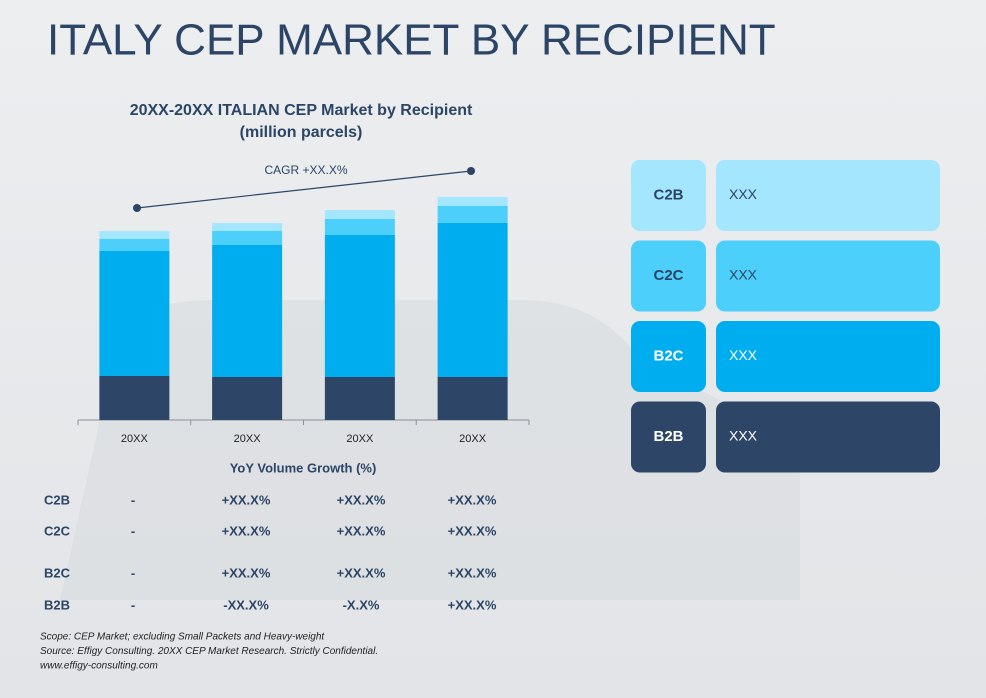 The height and width of the screenshot is (698, 986). What do you see at coordinates (361, 604) in the screenshot?
I see `table-cell: -X.X%` at bounding box center [361, 604].